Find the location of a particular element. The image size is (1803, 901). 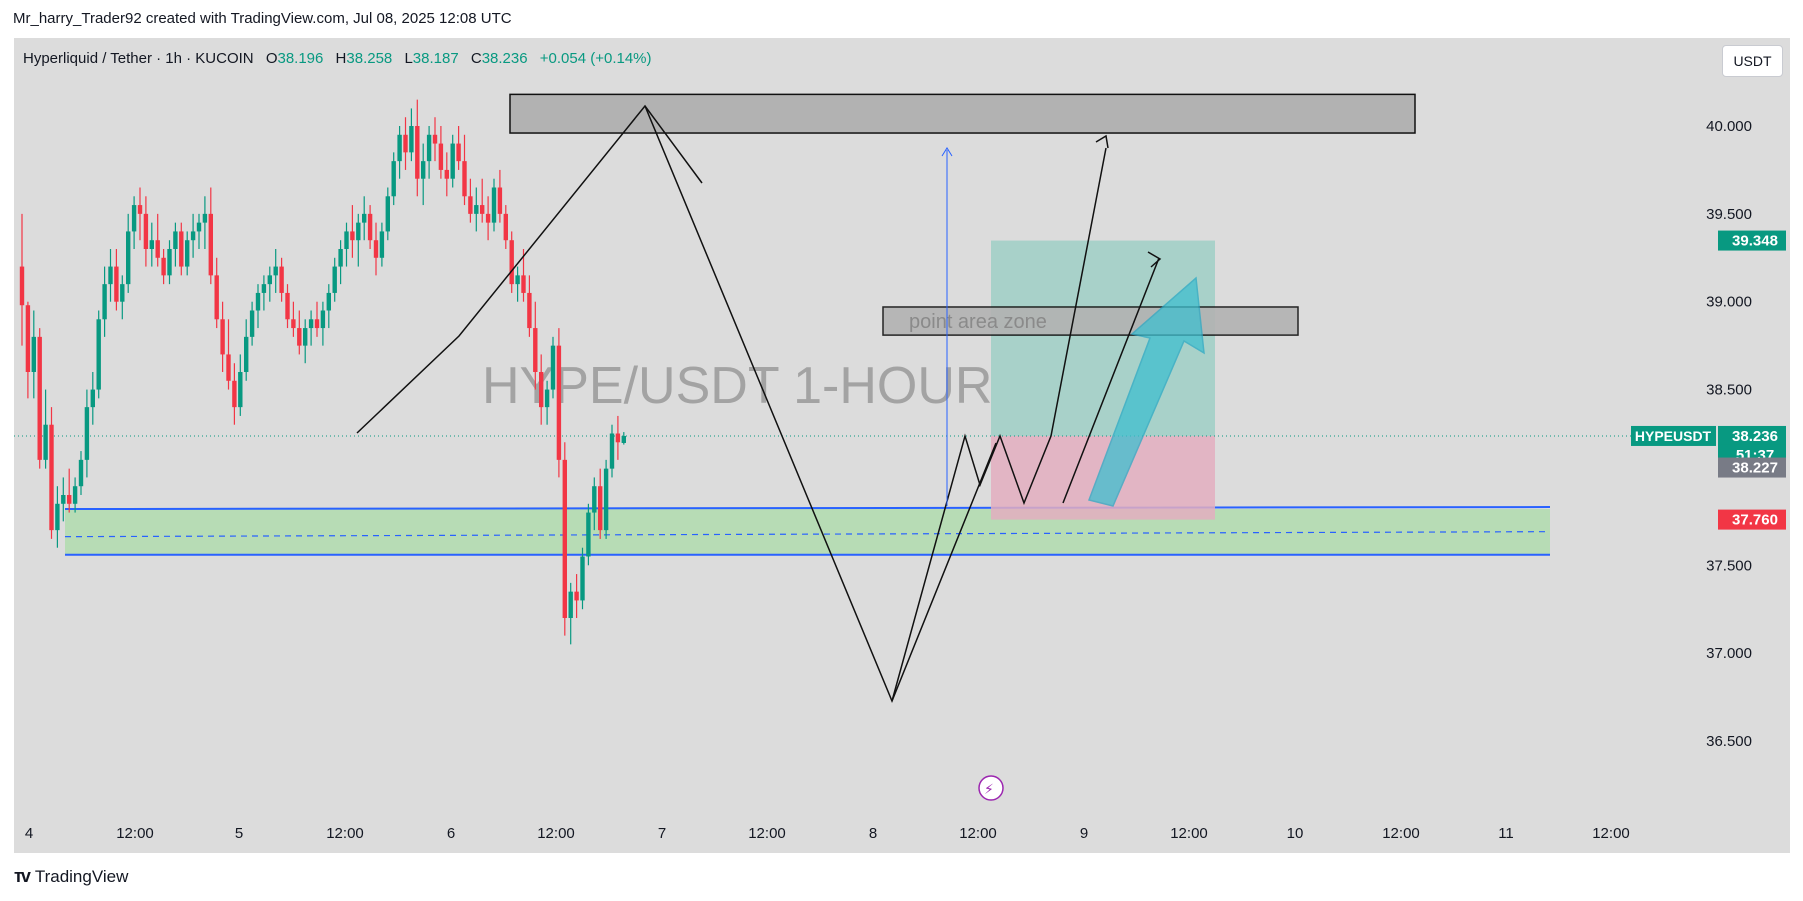

price-tag-entry is located at coordinates (1752, 467).